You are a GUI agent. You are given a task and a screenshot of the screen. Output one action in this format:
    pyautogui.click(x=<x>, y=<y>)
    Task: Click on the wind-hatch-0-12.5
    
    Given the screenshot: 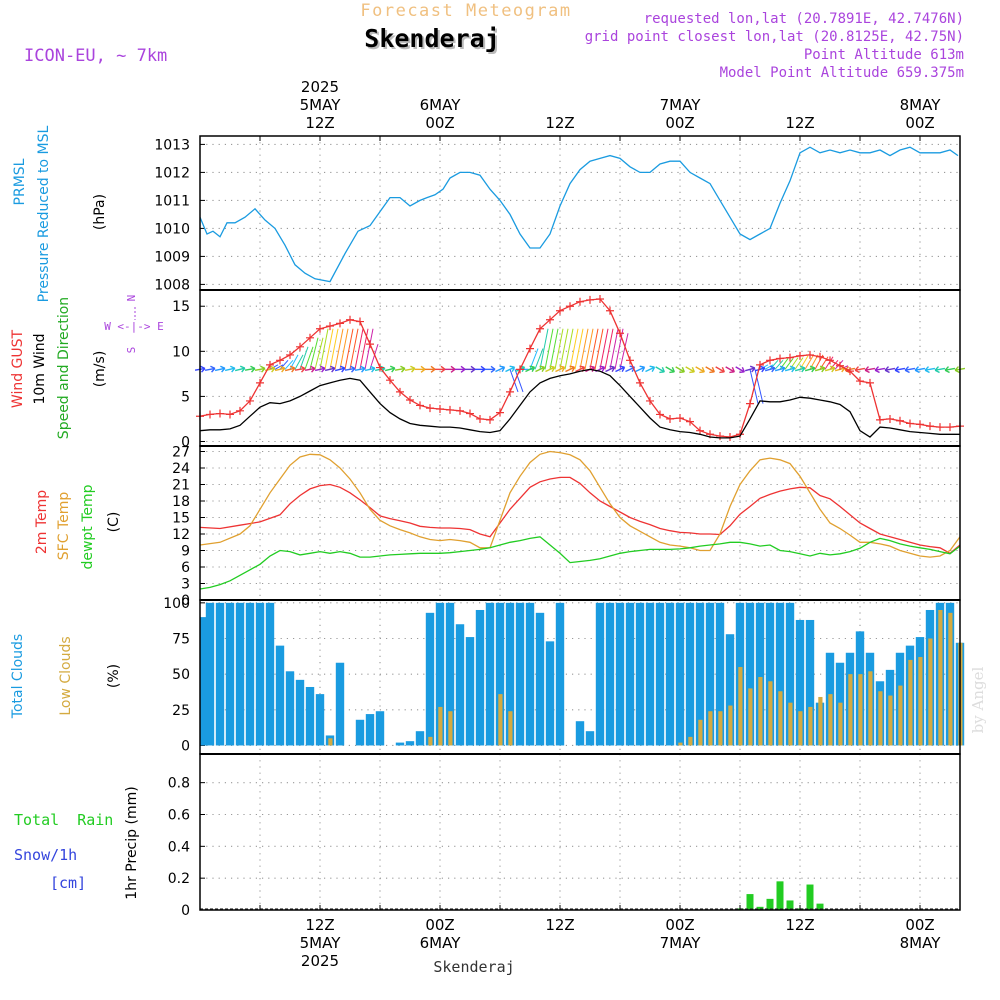 What is the action you would take?
    pyautogui.click(x=329, y=349)
    